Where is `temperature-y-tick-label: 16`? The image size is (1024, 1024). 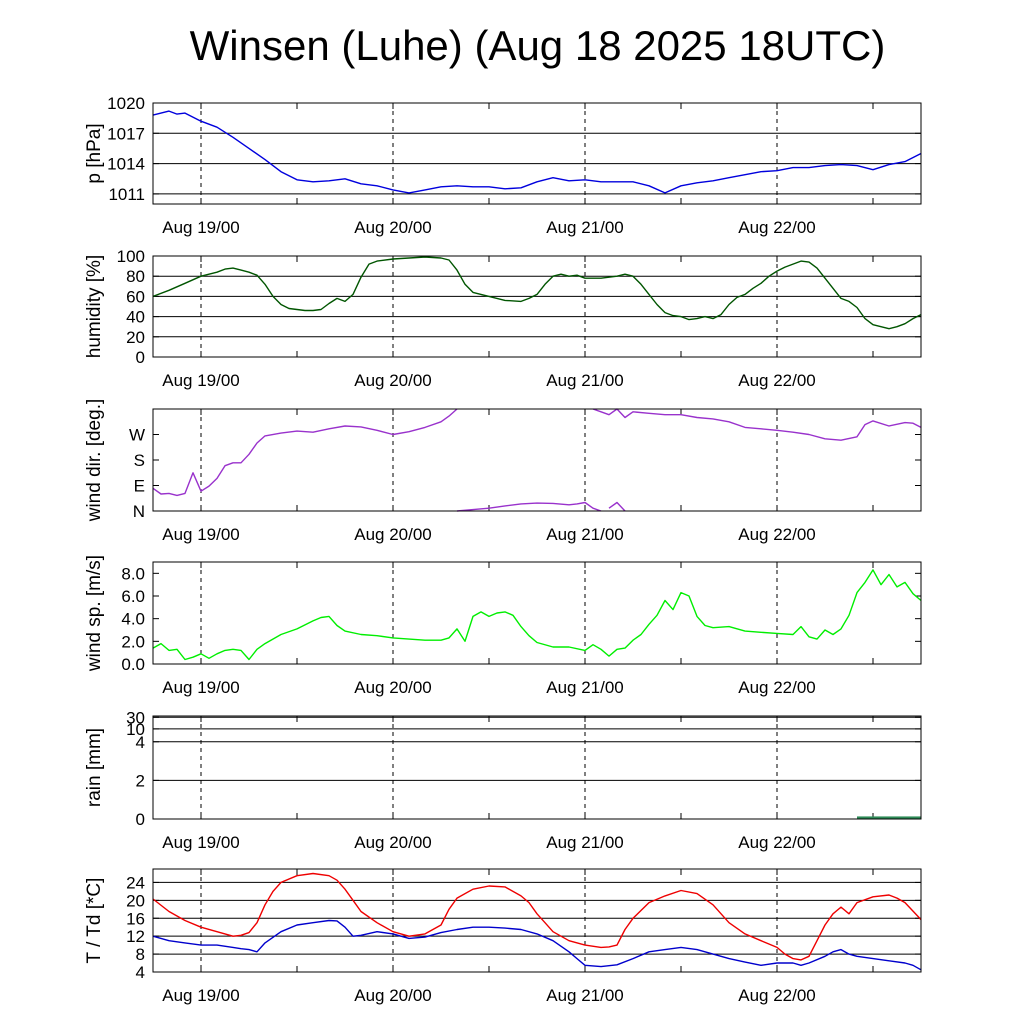 temperature-y-tick-label: 16 is located at coordinates (135, 918).